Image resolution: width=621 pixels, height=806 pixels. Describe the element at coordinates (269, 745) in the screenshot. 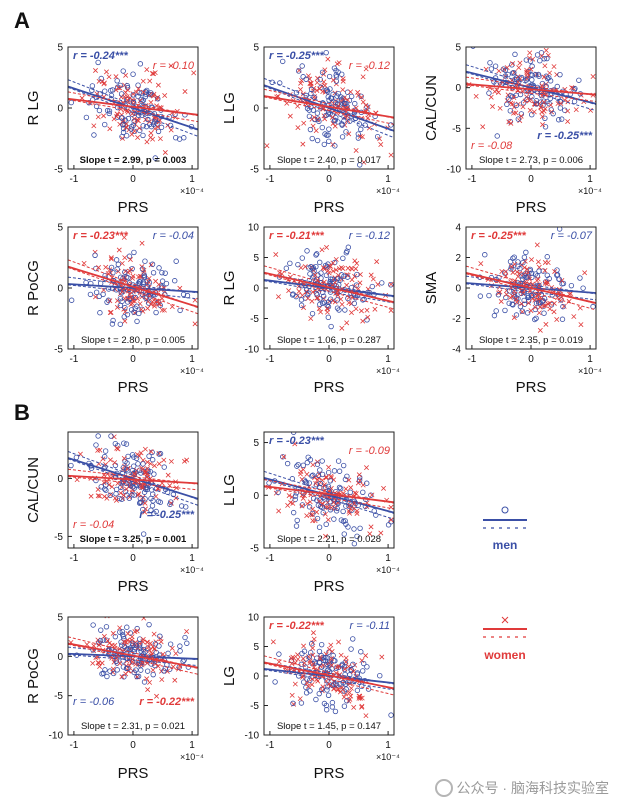

I see `x-tick-label: -1` at that location.